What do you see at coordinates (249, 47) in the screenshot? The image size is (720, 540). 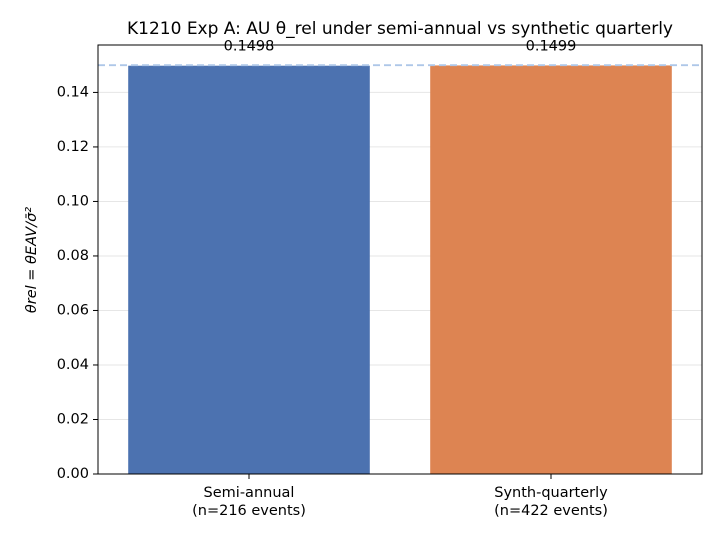 I see `value-label: 0.1498` at bounding box center [249, 47].